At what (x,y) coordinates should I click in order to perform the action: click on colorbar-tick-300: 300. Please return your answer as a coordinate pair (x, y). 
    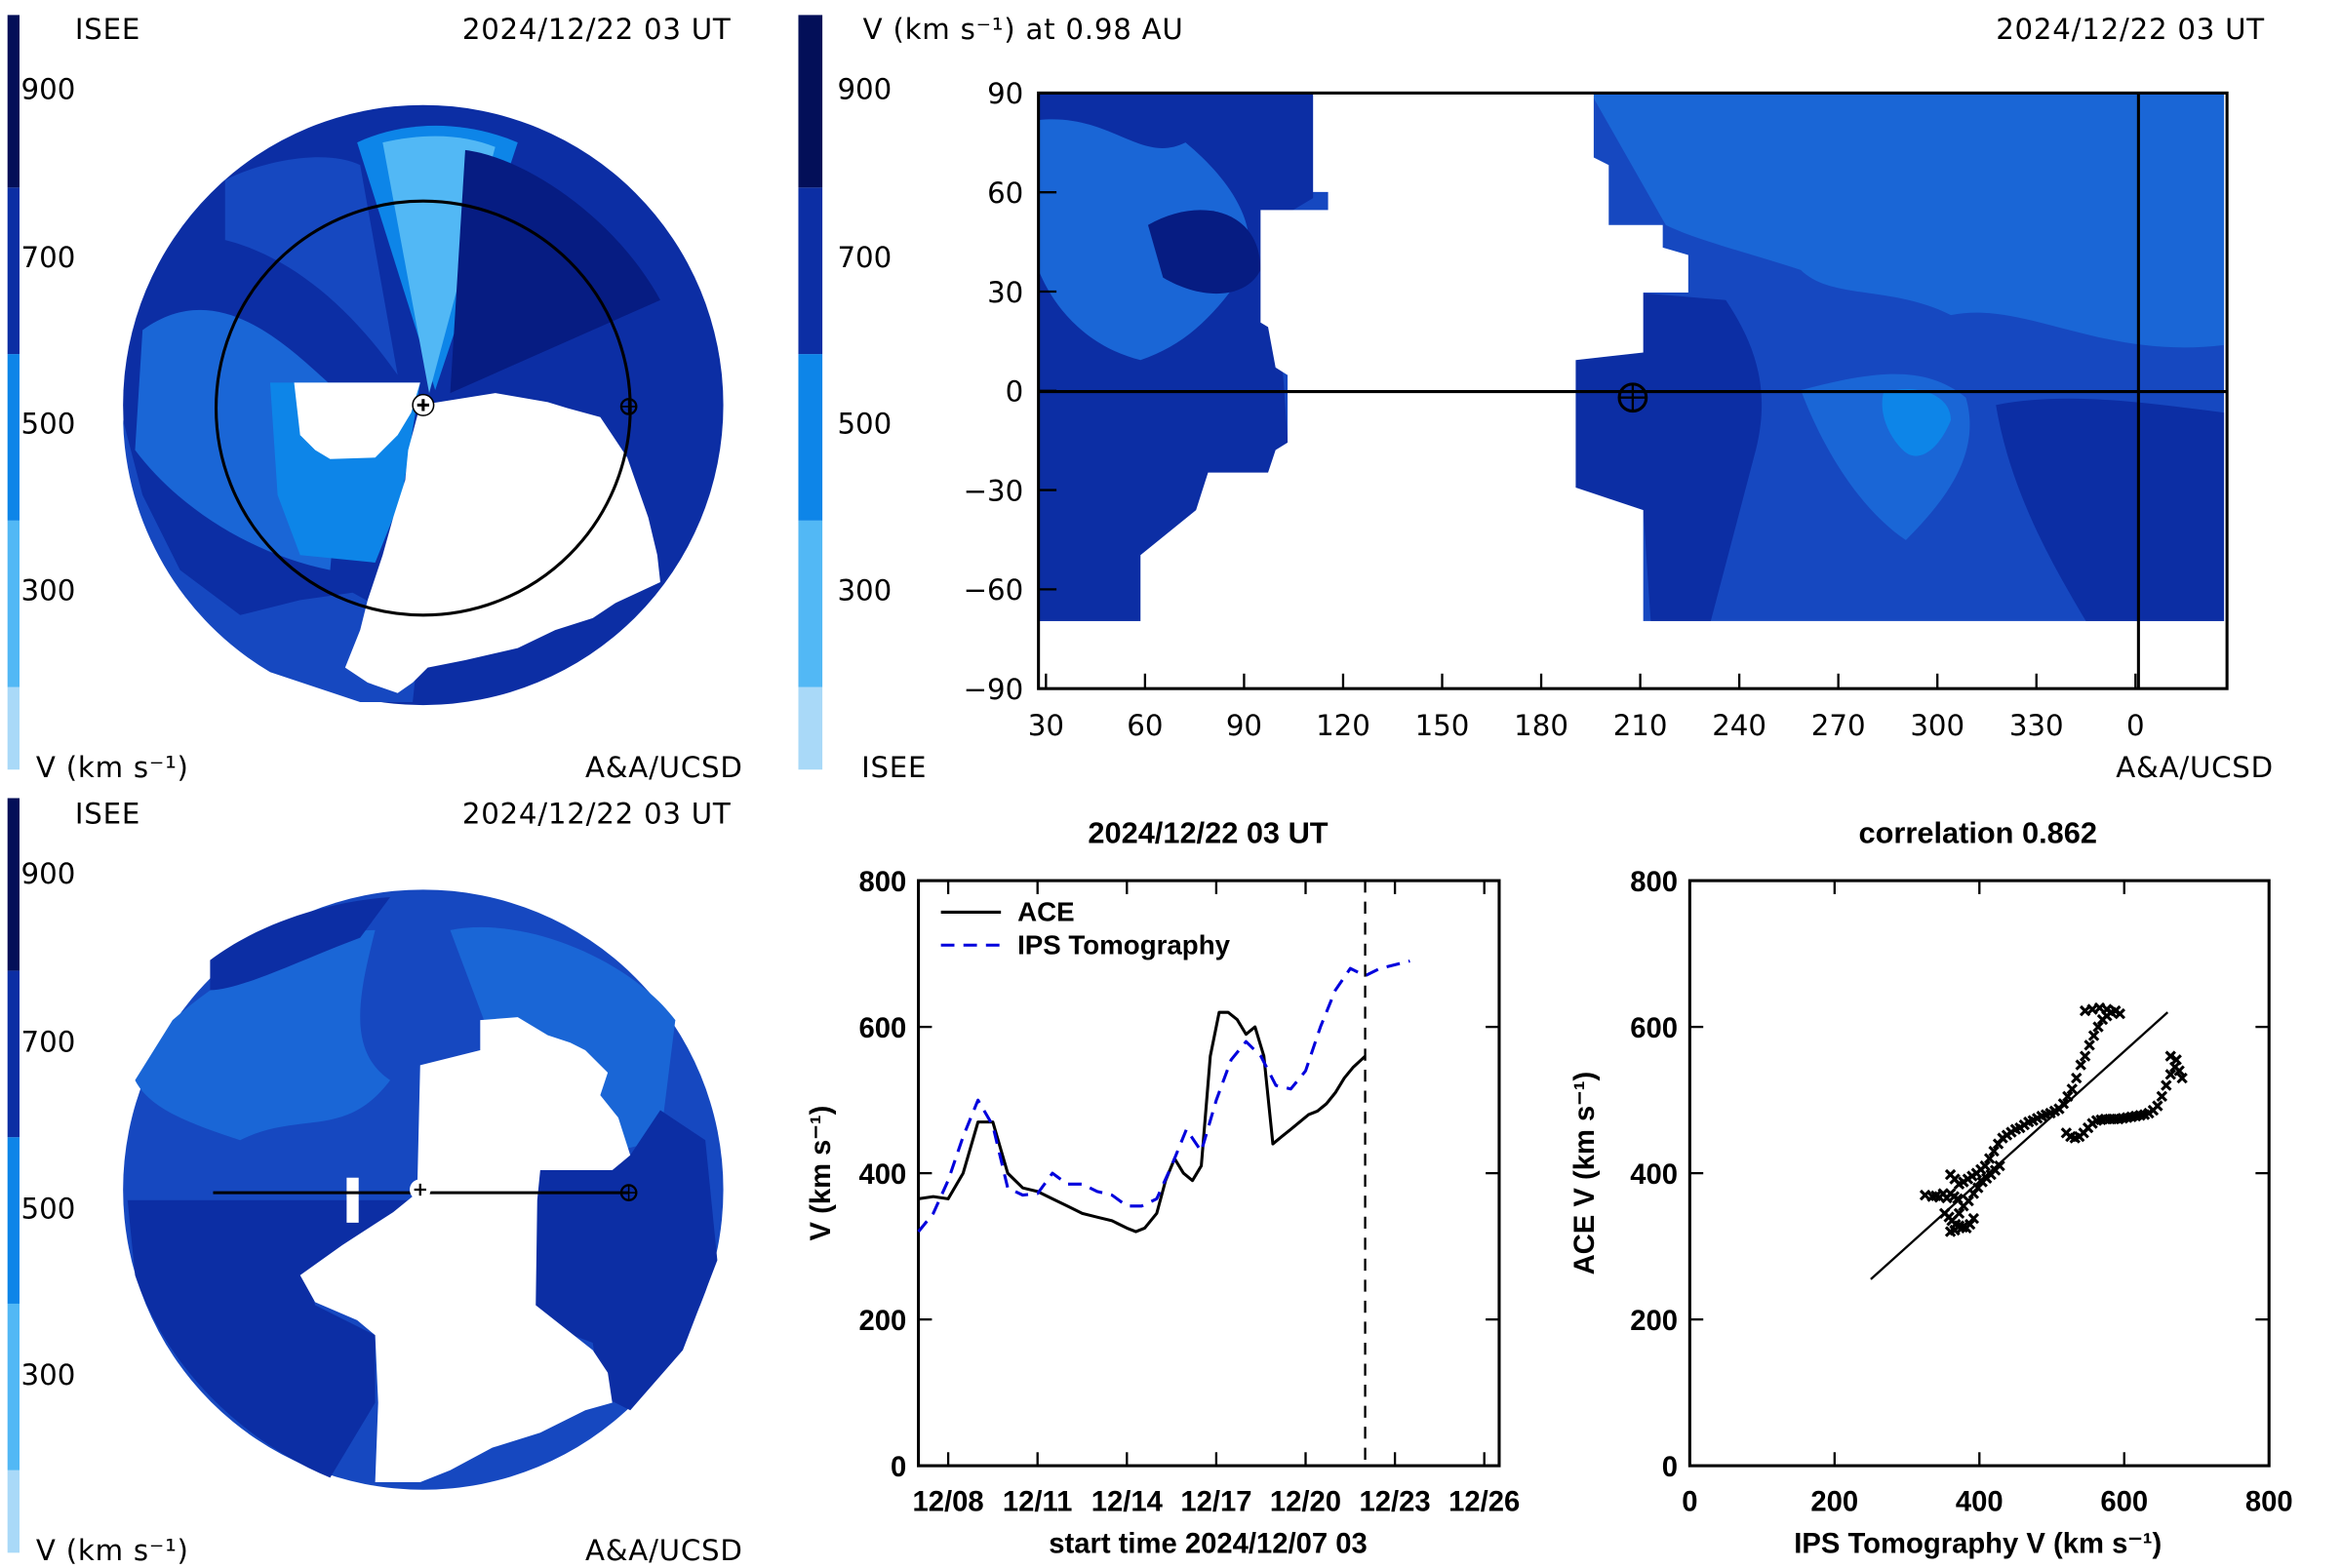
    Looking at the image, I should click on (48, 590).